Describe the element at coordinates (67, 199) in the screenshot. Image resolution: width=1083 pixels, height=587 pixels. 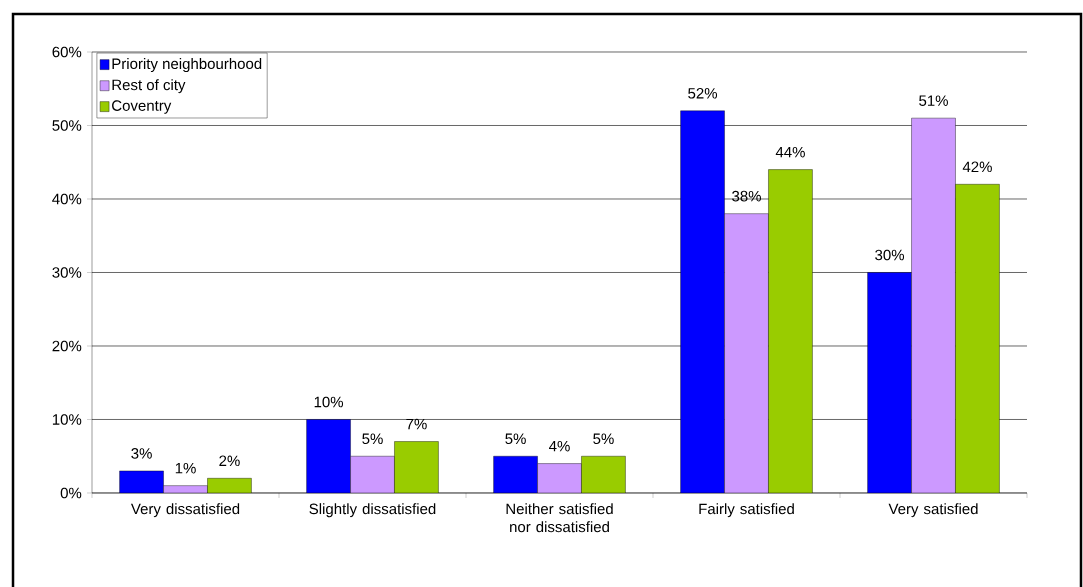
I see `y-tick-label: 40%` at that location.